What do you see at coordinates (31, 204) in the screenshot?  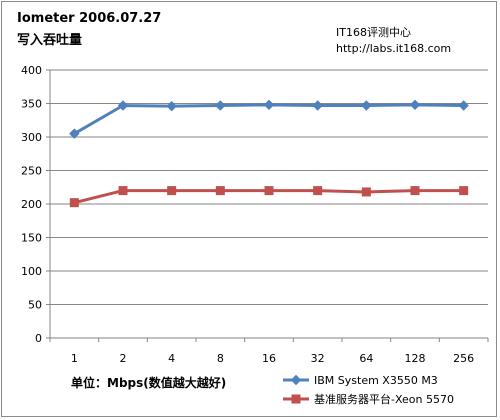 I see `y-tick-label: 200` at bounding box center [31, 204].